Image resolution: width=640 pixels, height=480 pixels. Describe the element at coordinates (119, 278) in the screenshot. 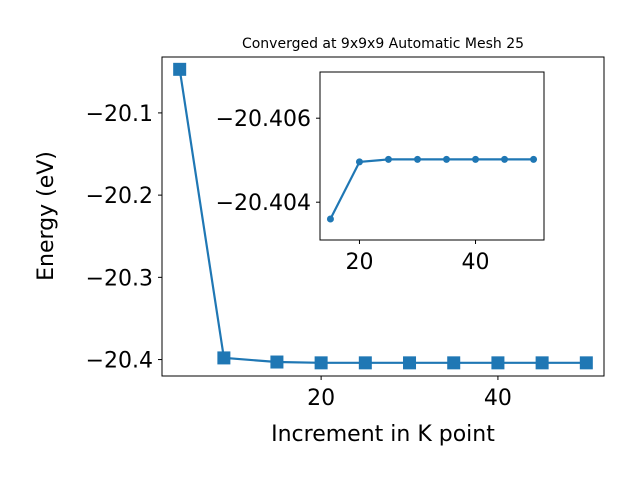

I see `main-y-tick-label: −20.3` at that location.